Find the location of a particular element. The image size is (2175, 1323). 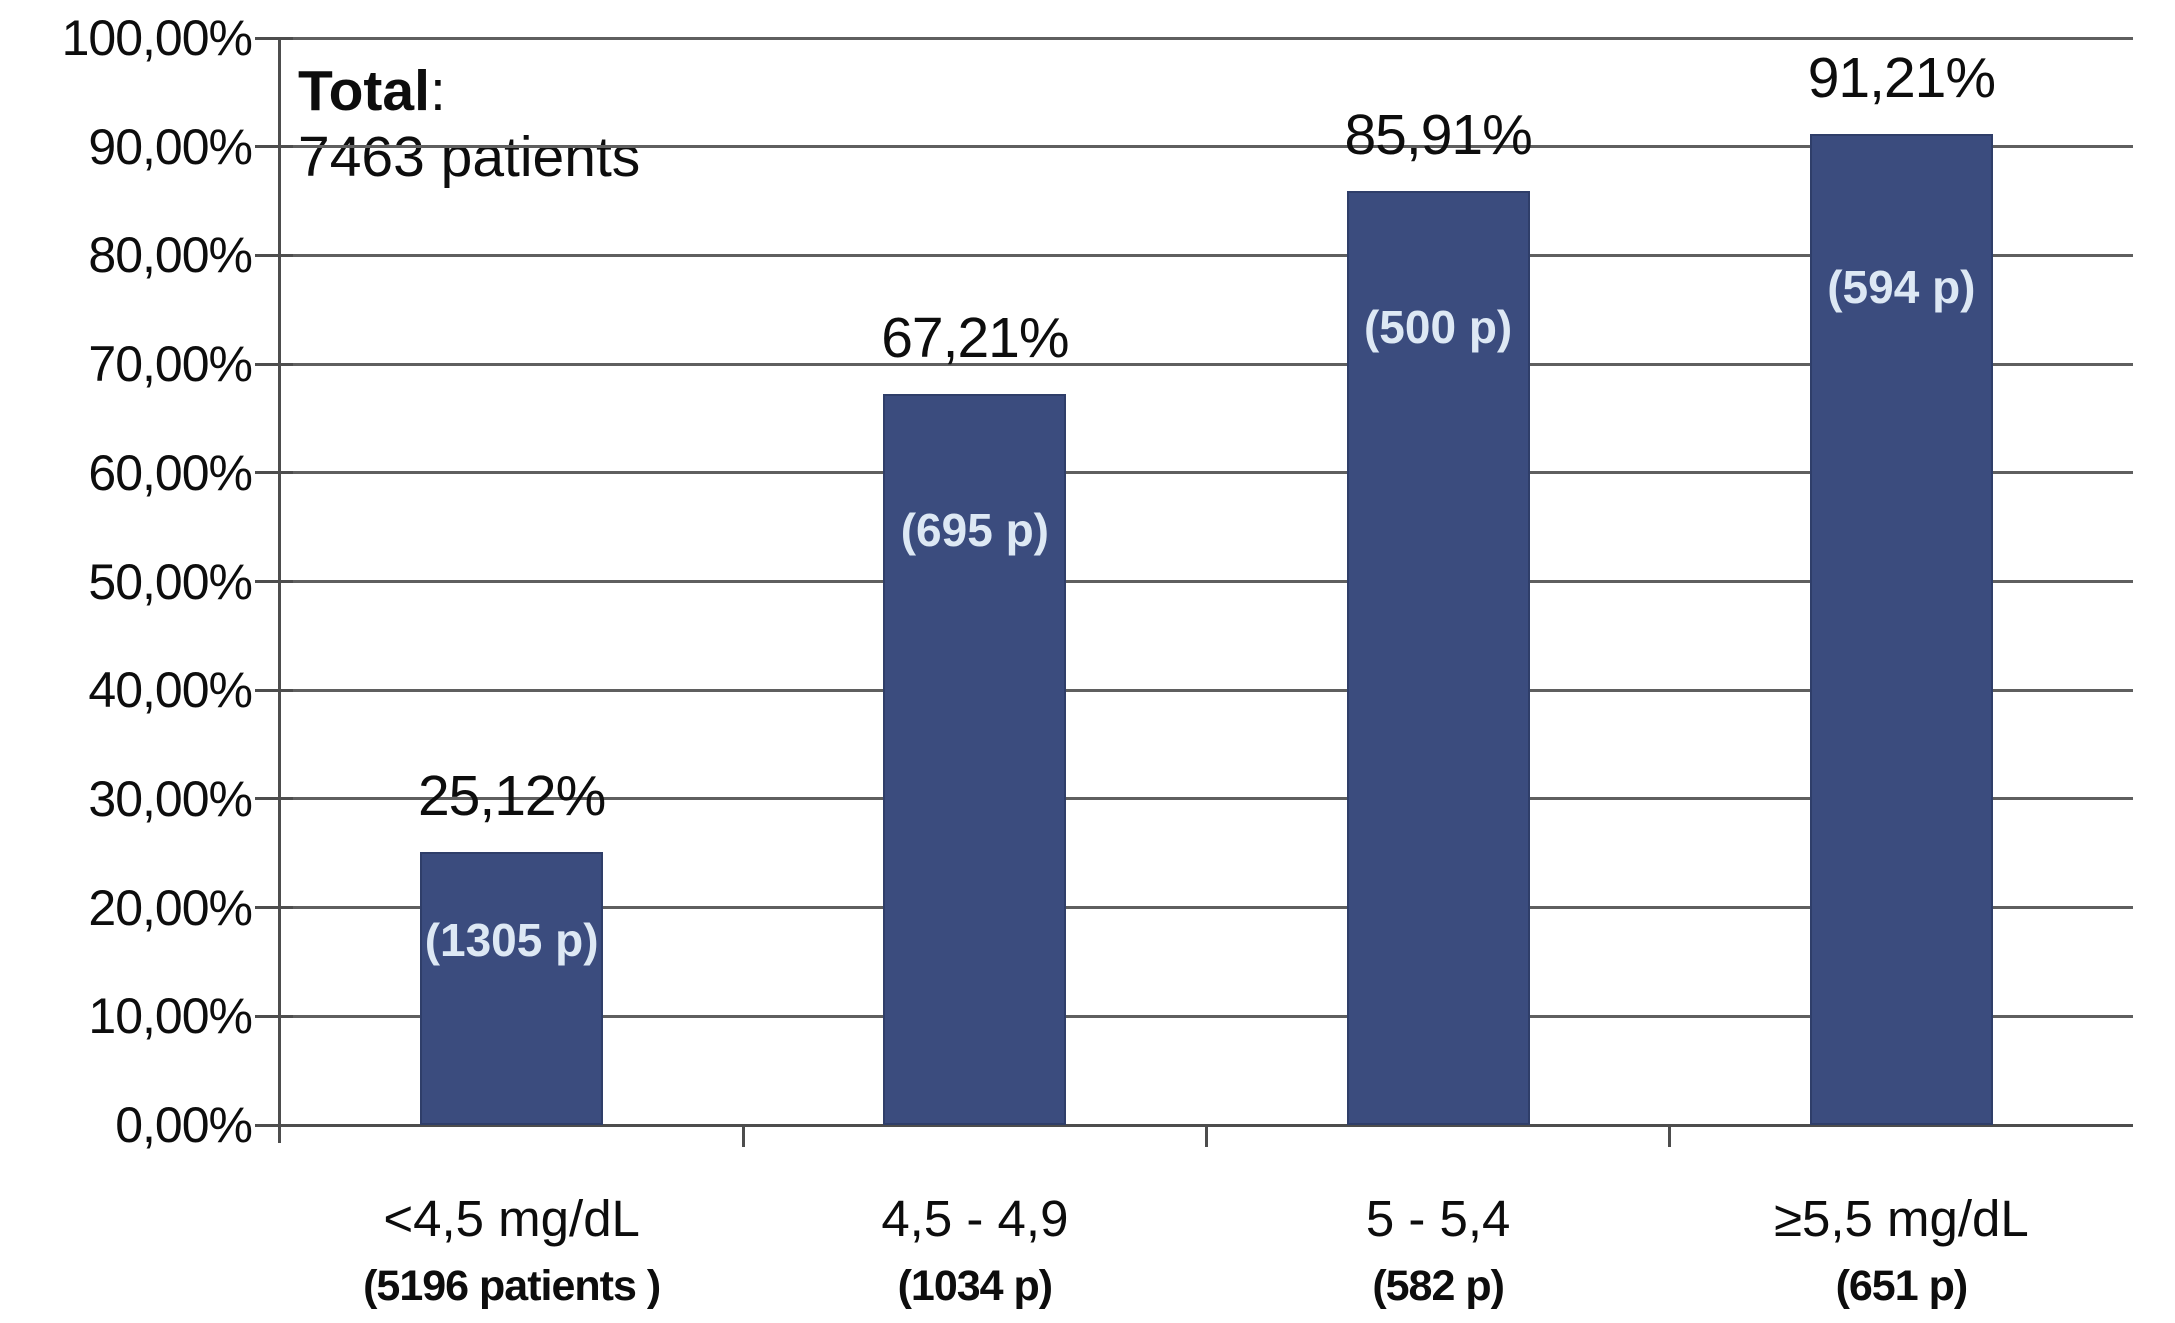

y-axis-tick-label: 30,00% is located at coordinates (170, 798).